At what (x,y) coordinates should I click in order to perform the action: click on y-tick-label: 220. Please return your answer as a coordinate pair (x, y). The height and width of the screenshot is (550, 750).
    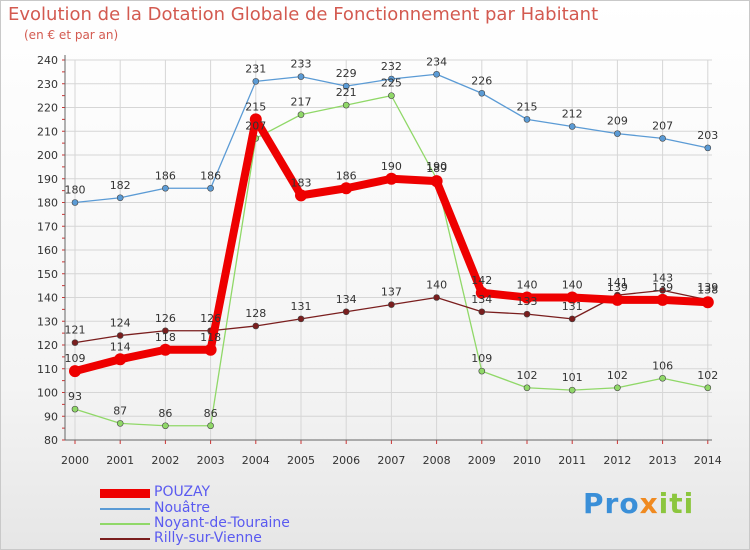
    Looking at the image, I should click on (47, 108).